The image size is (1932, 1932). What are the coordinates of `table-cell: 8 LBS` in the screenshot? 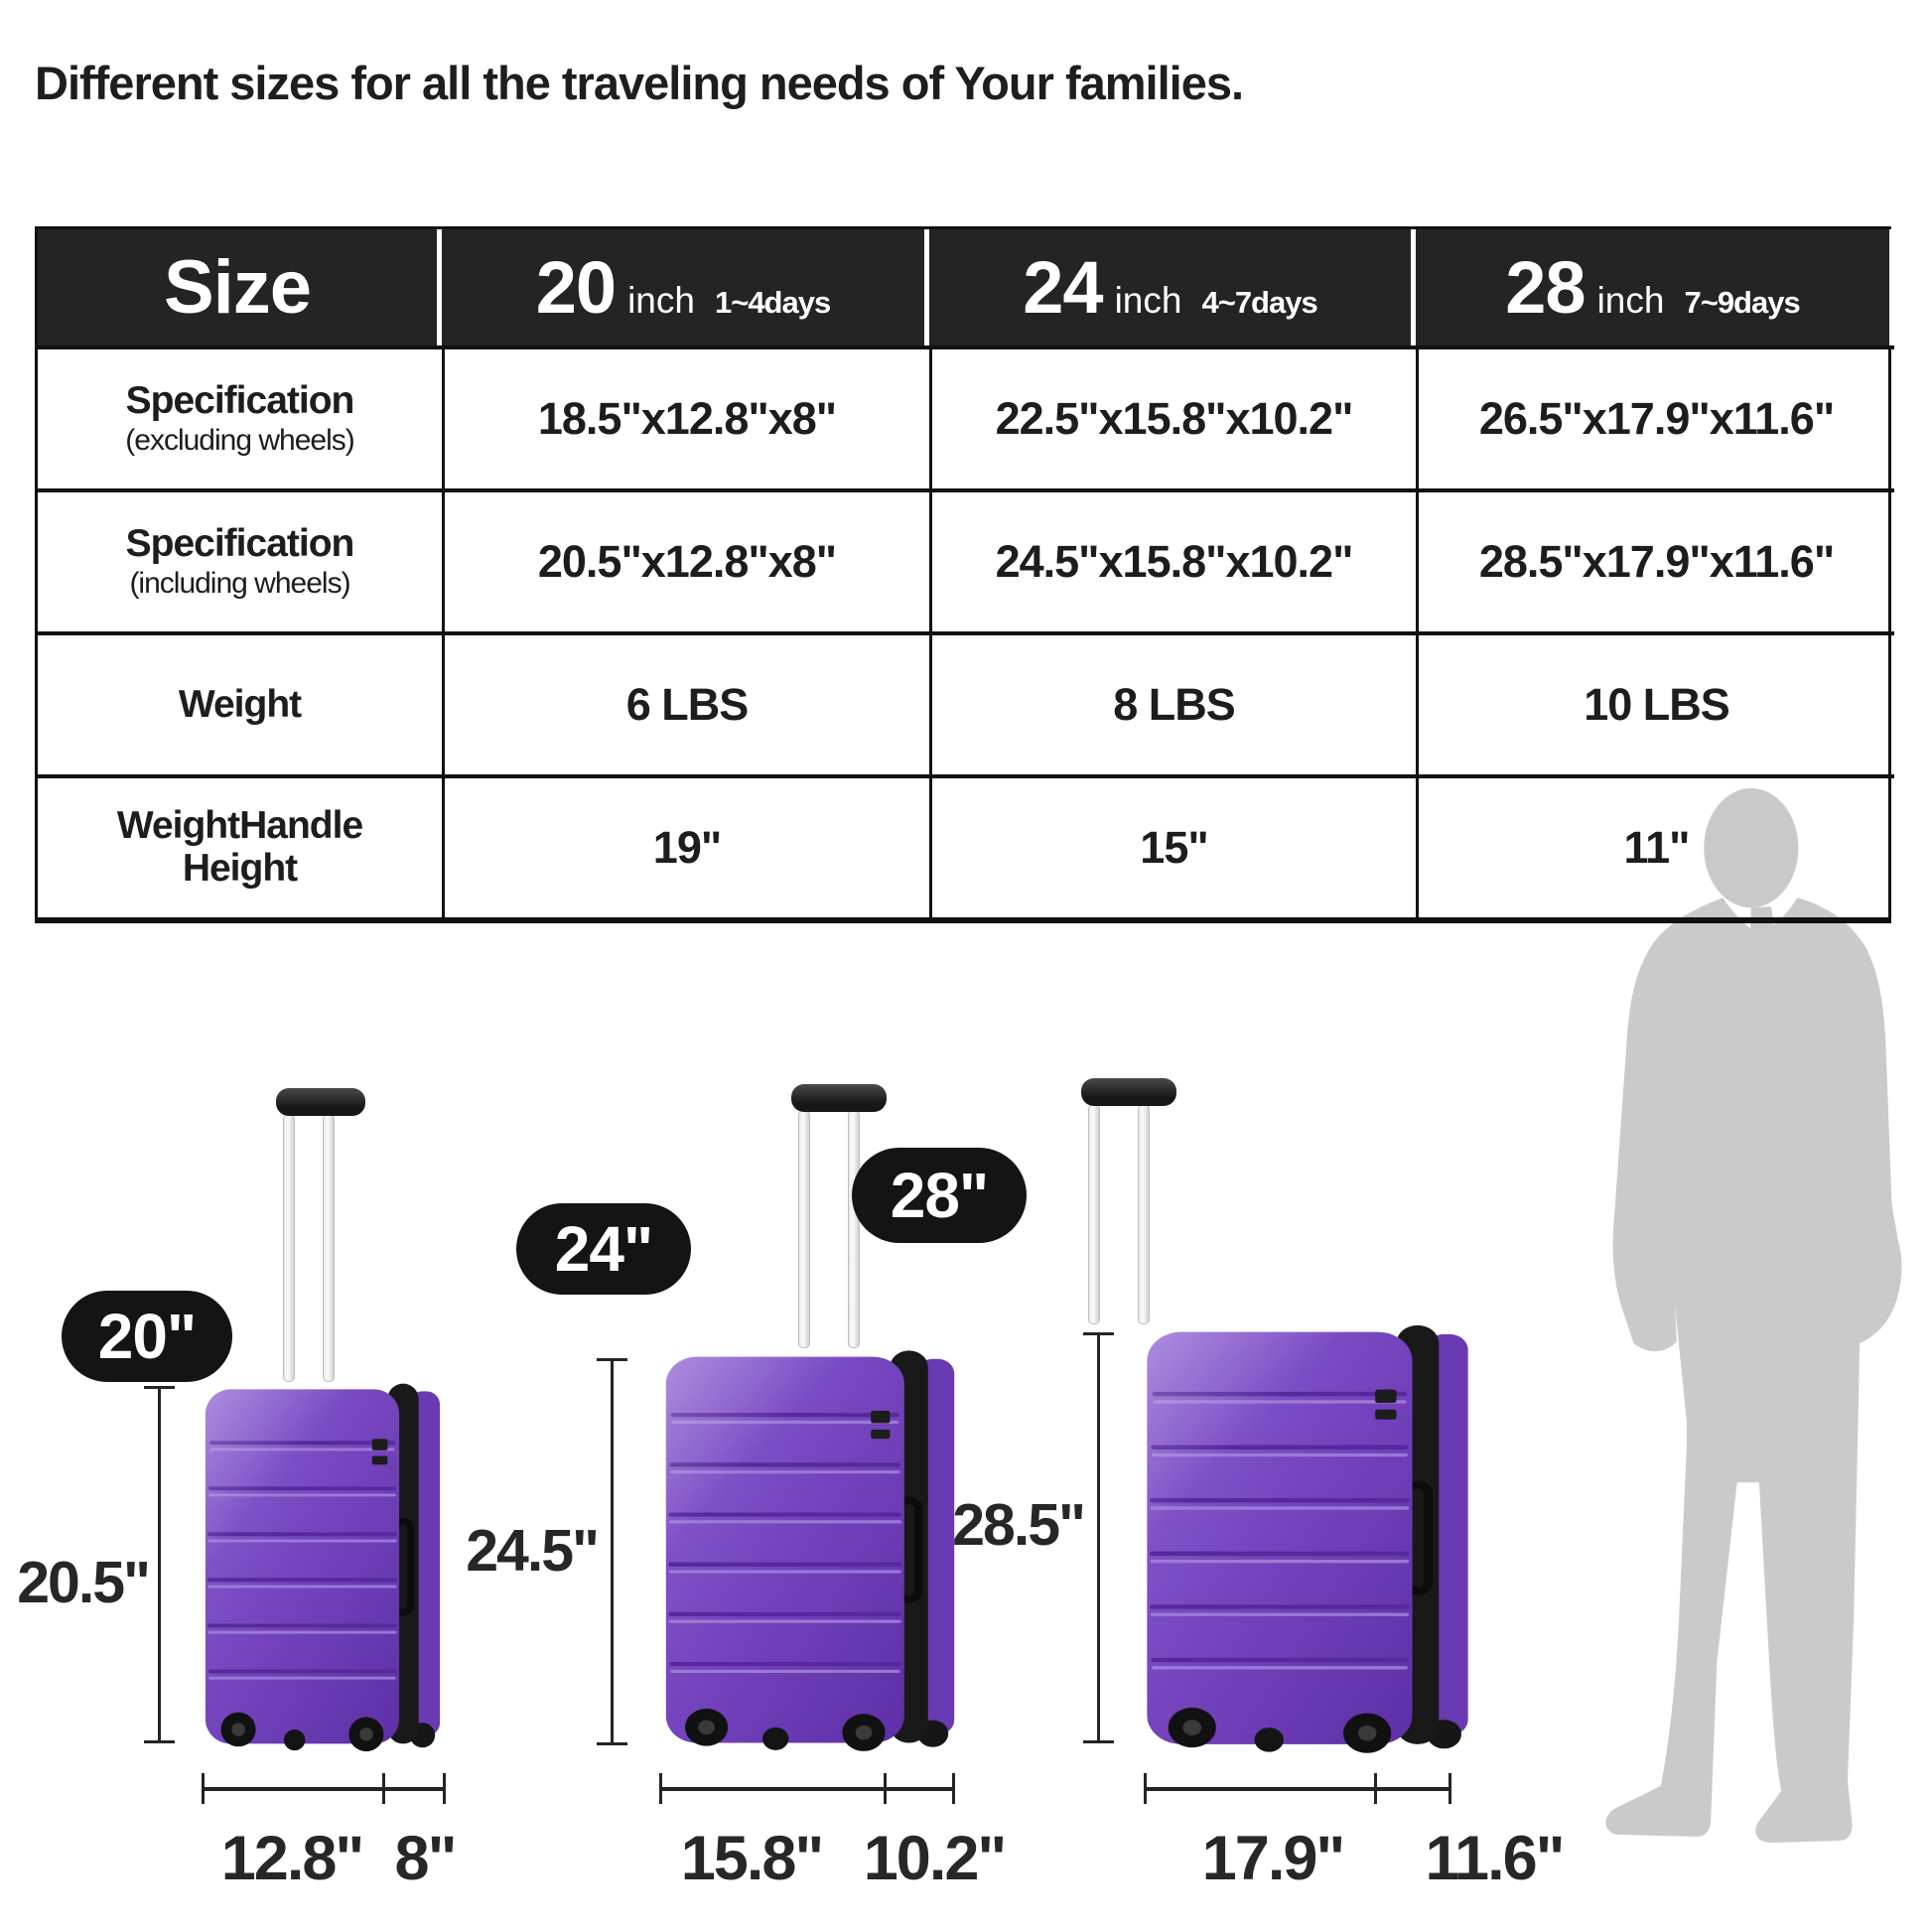 It's located at (1172, 703).